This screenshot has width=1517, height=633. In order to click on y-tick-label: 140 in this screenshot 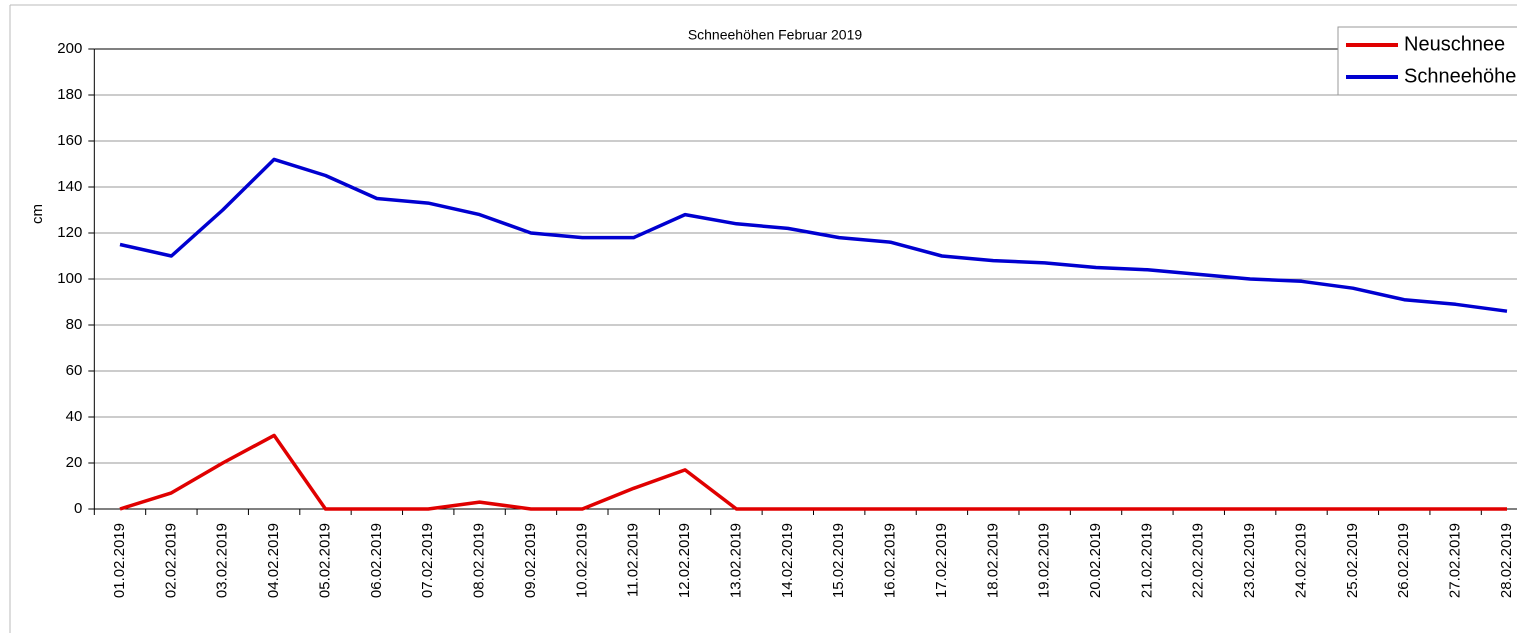, I will do `click(69, 186)`.